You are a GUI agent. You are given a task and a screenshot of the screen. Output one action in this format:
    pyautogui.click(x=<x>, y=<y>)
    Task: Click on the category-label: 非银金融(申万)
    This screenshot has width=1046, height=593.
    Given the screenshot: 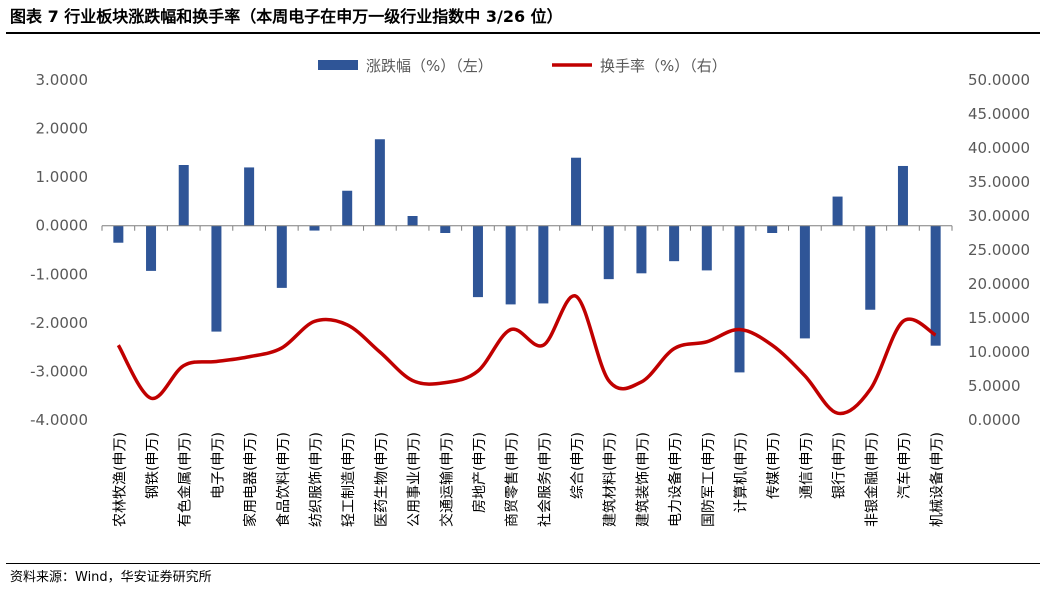 What is the action you would take?
    pyautogui.click(x=872, y=479)
    